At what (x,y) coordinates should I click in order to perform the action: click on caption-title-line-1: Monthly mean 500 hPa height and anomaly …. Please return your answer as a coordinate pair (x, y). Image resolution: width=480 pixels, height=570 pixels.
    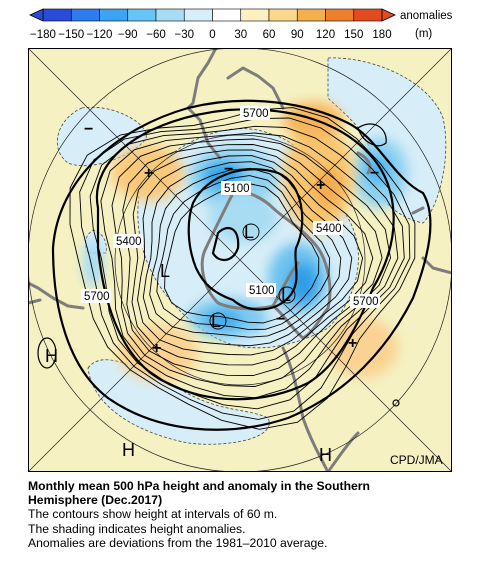
    Looking at the image, I should click on (199, 486).